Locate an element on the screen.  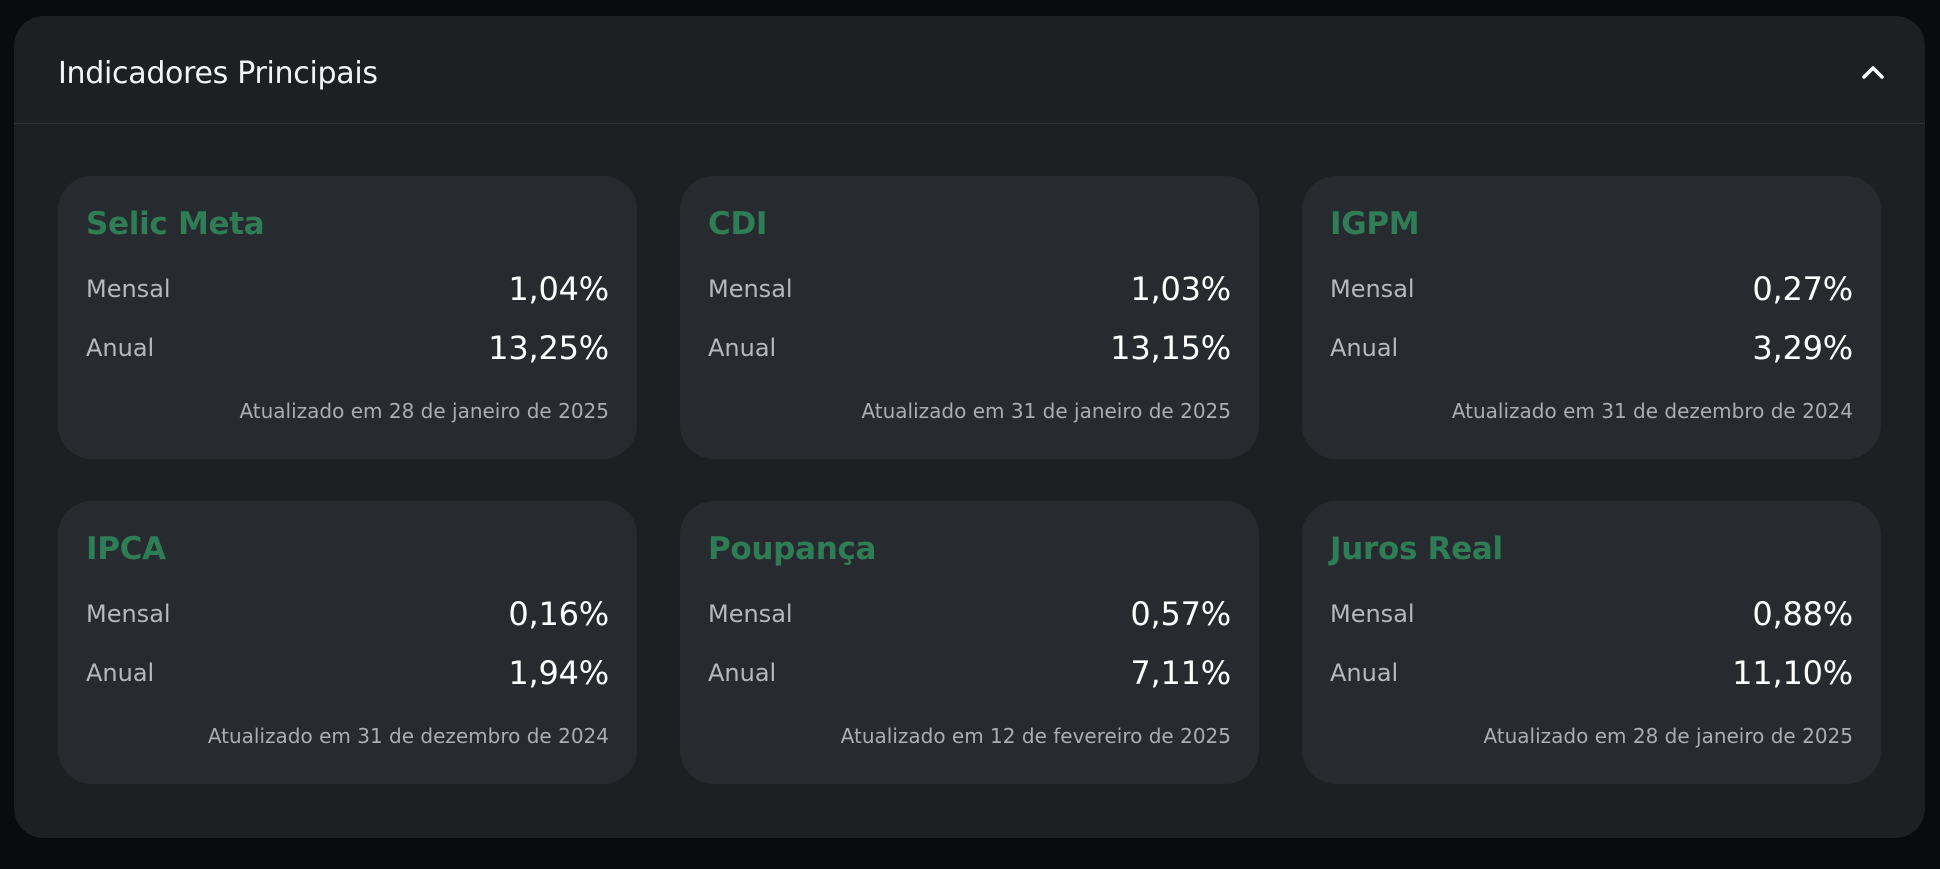
collapse-button is located at coordinates (1873, 72).